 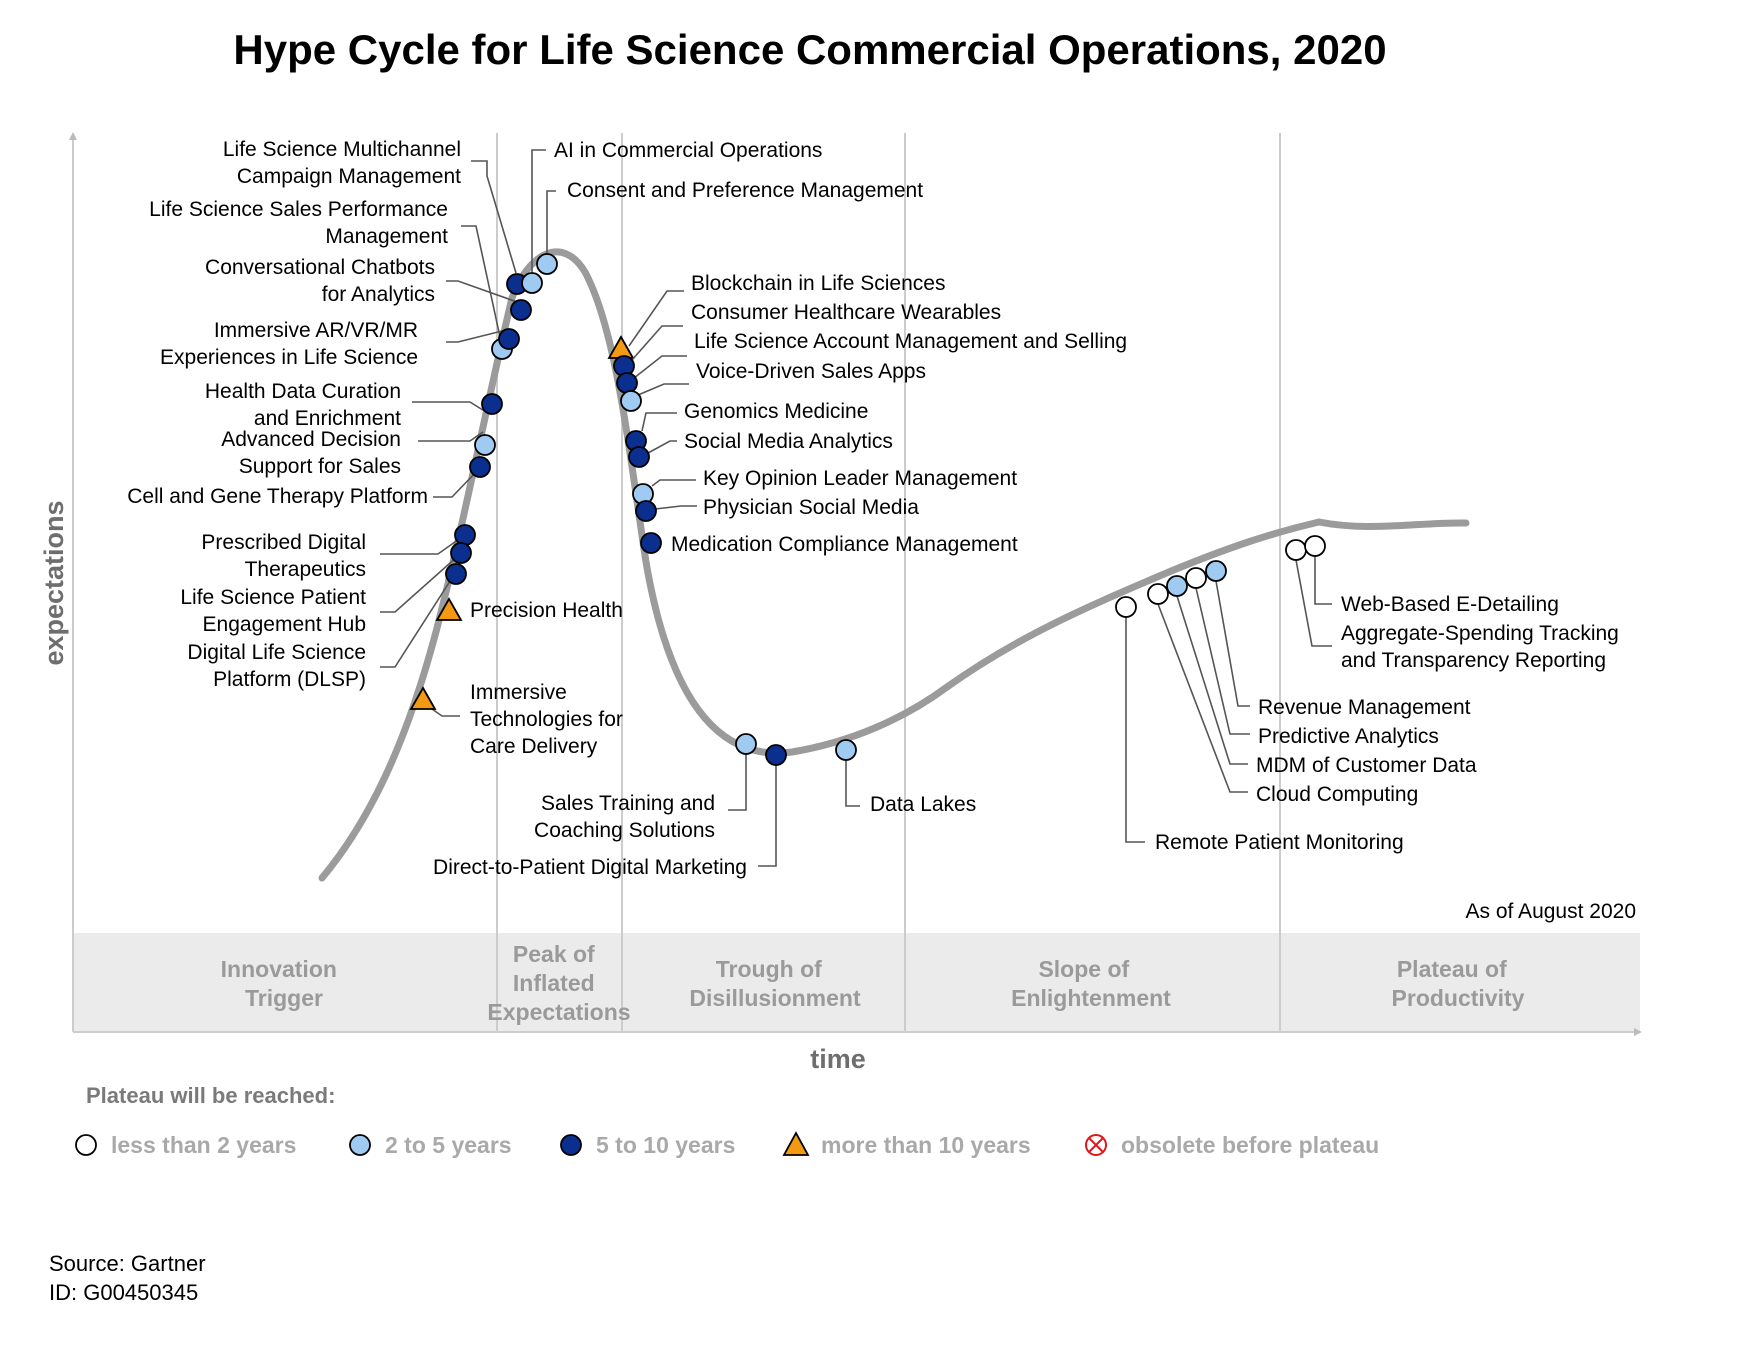 I want to click on legend-label-lt2: less than 2 years, so click(x=203, y=1145).